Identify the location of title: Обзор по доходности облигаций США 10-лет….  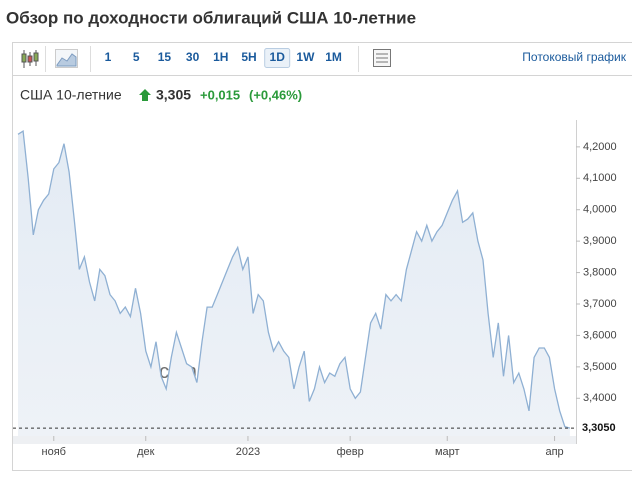
(211, 17).